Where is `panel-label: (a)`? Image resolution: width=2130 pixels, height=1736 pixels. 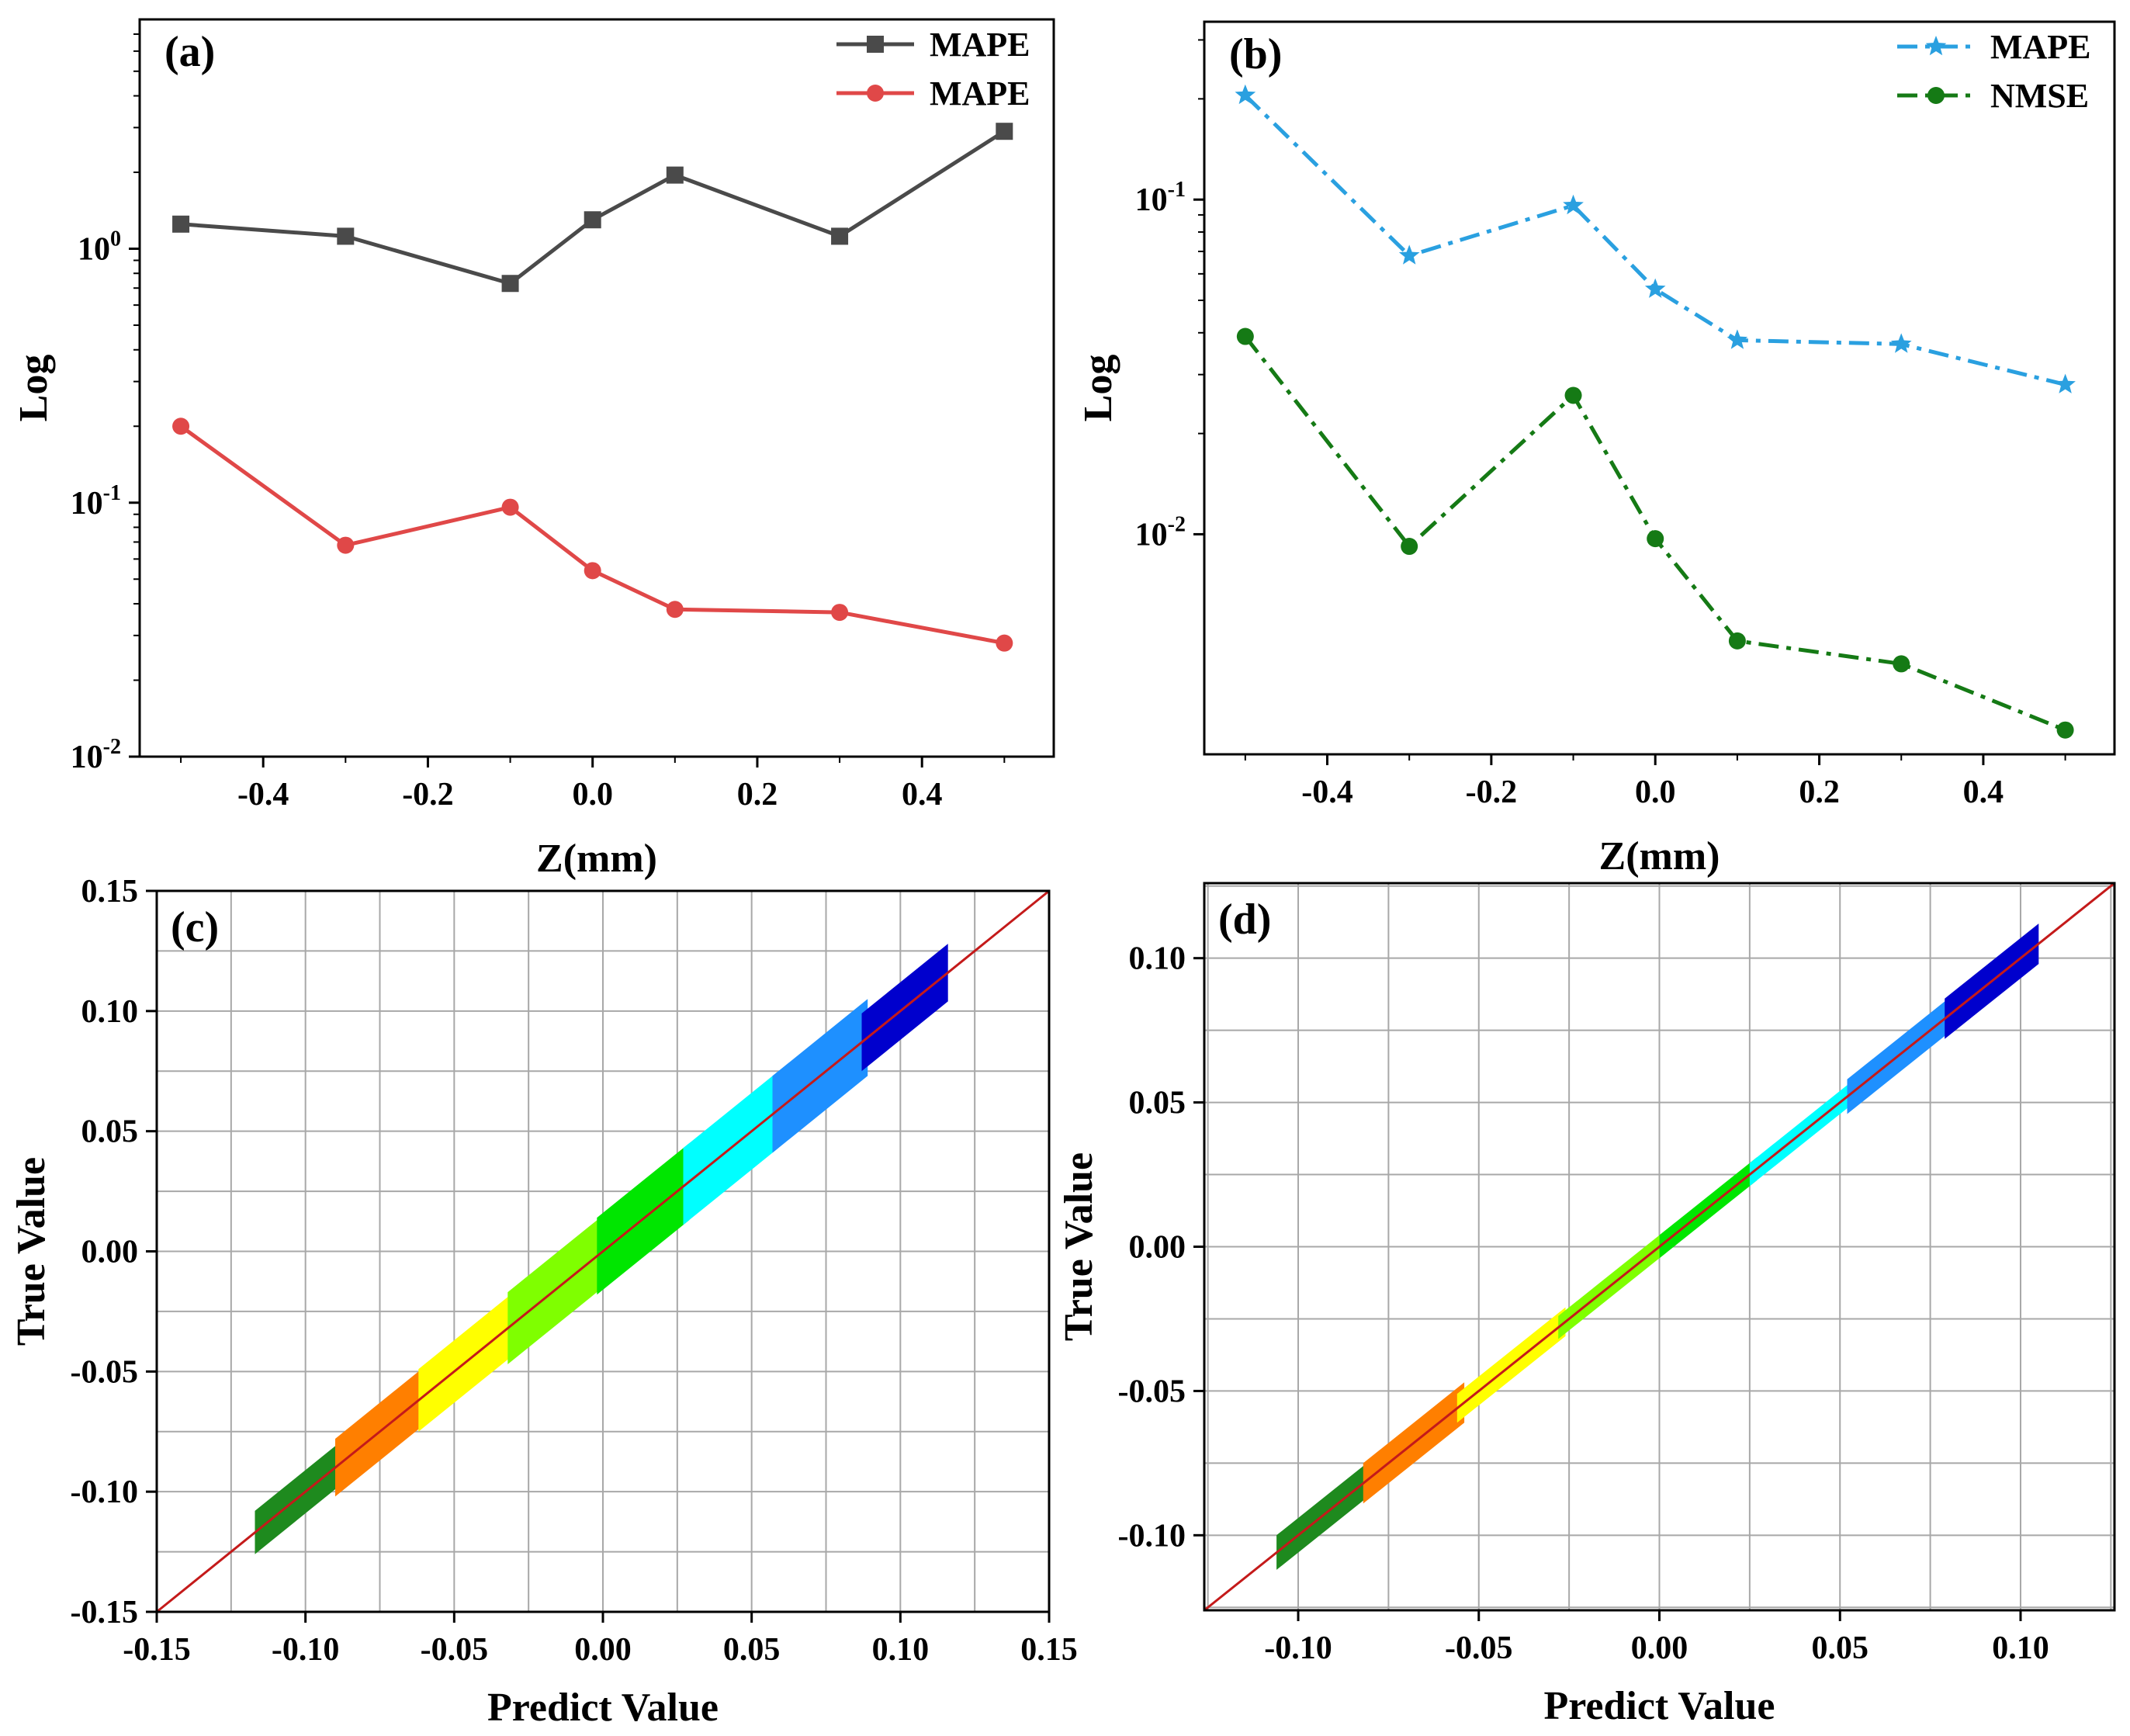
panel-label: (a) is located at coordinates (190, 52).